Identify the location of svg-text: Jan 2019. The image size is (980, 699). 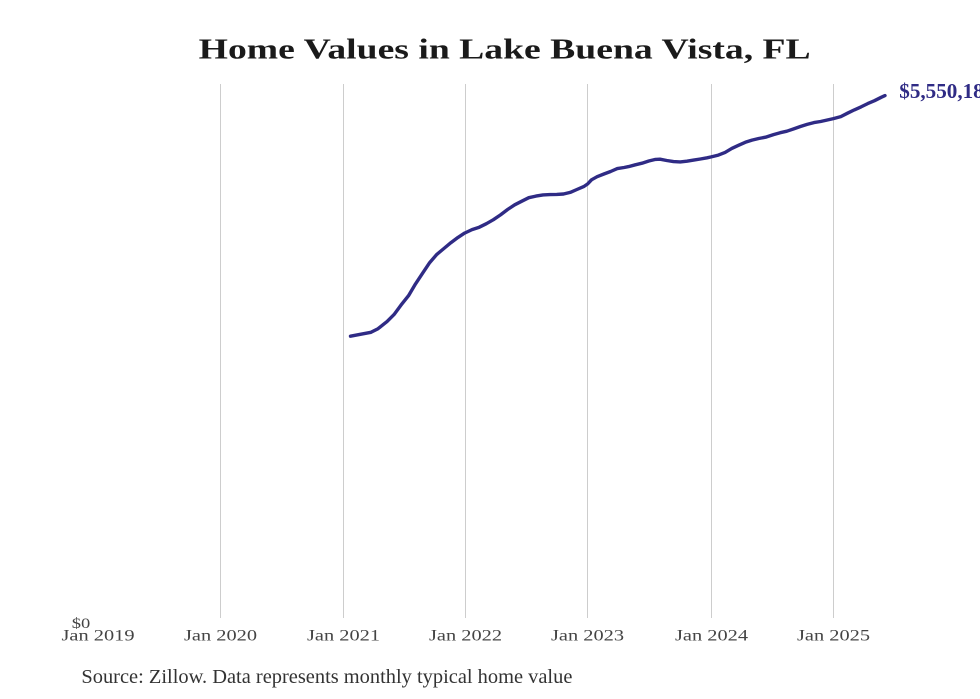
(98, 636).